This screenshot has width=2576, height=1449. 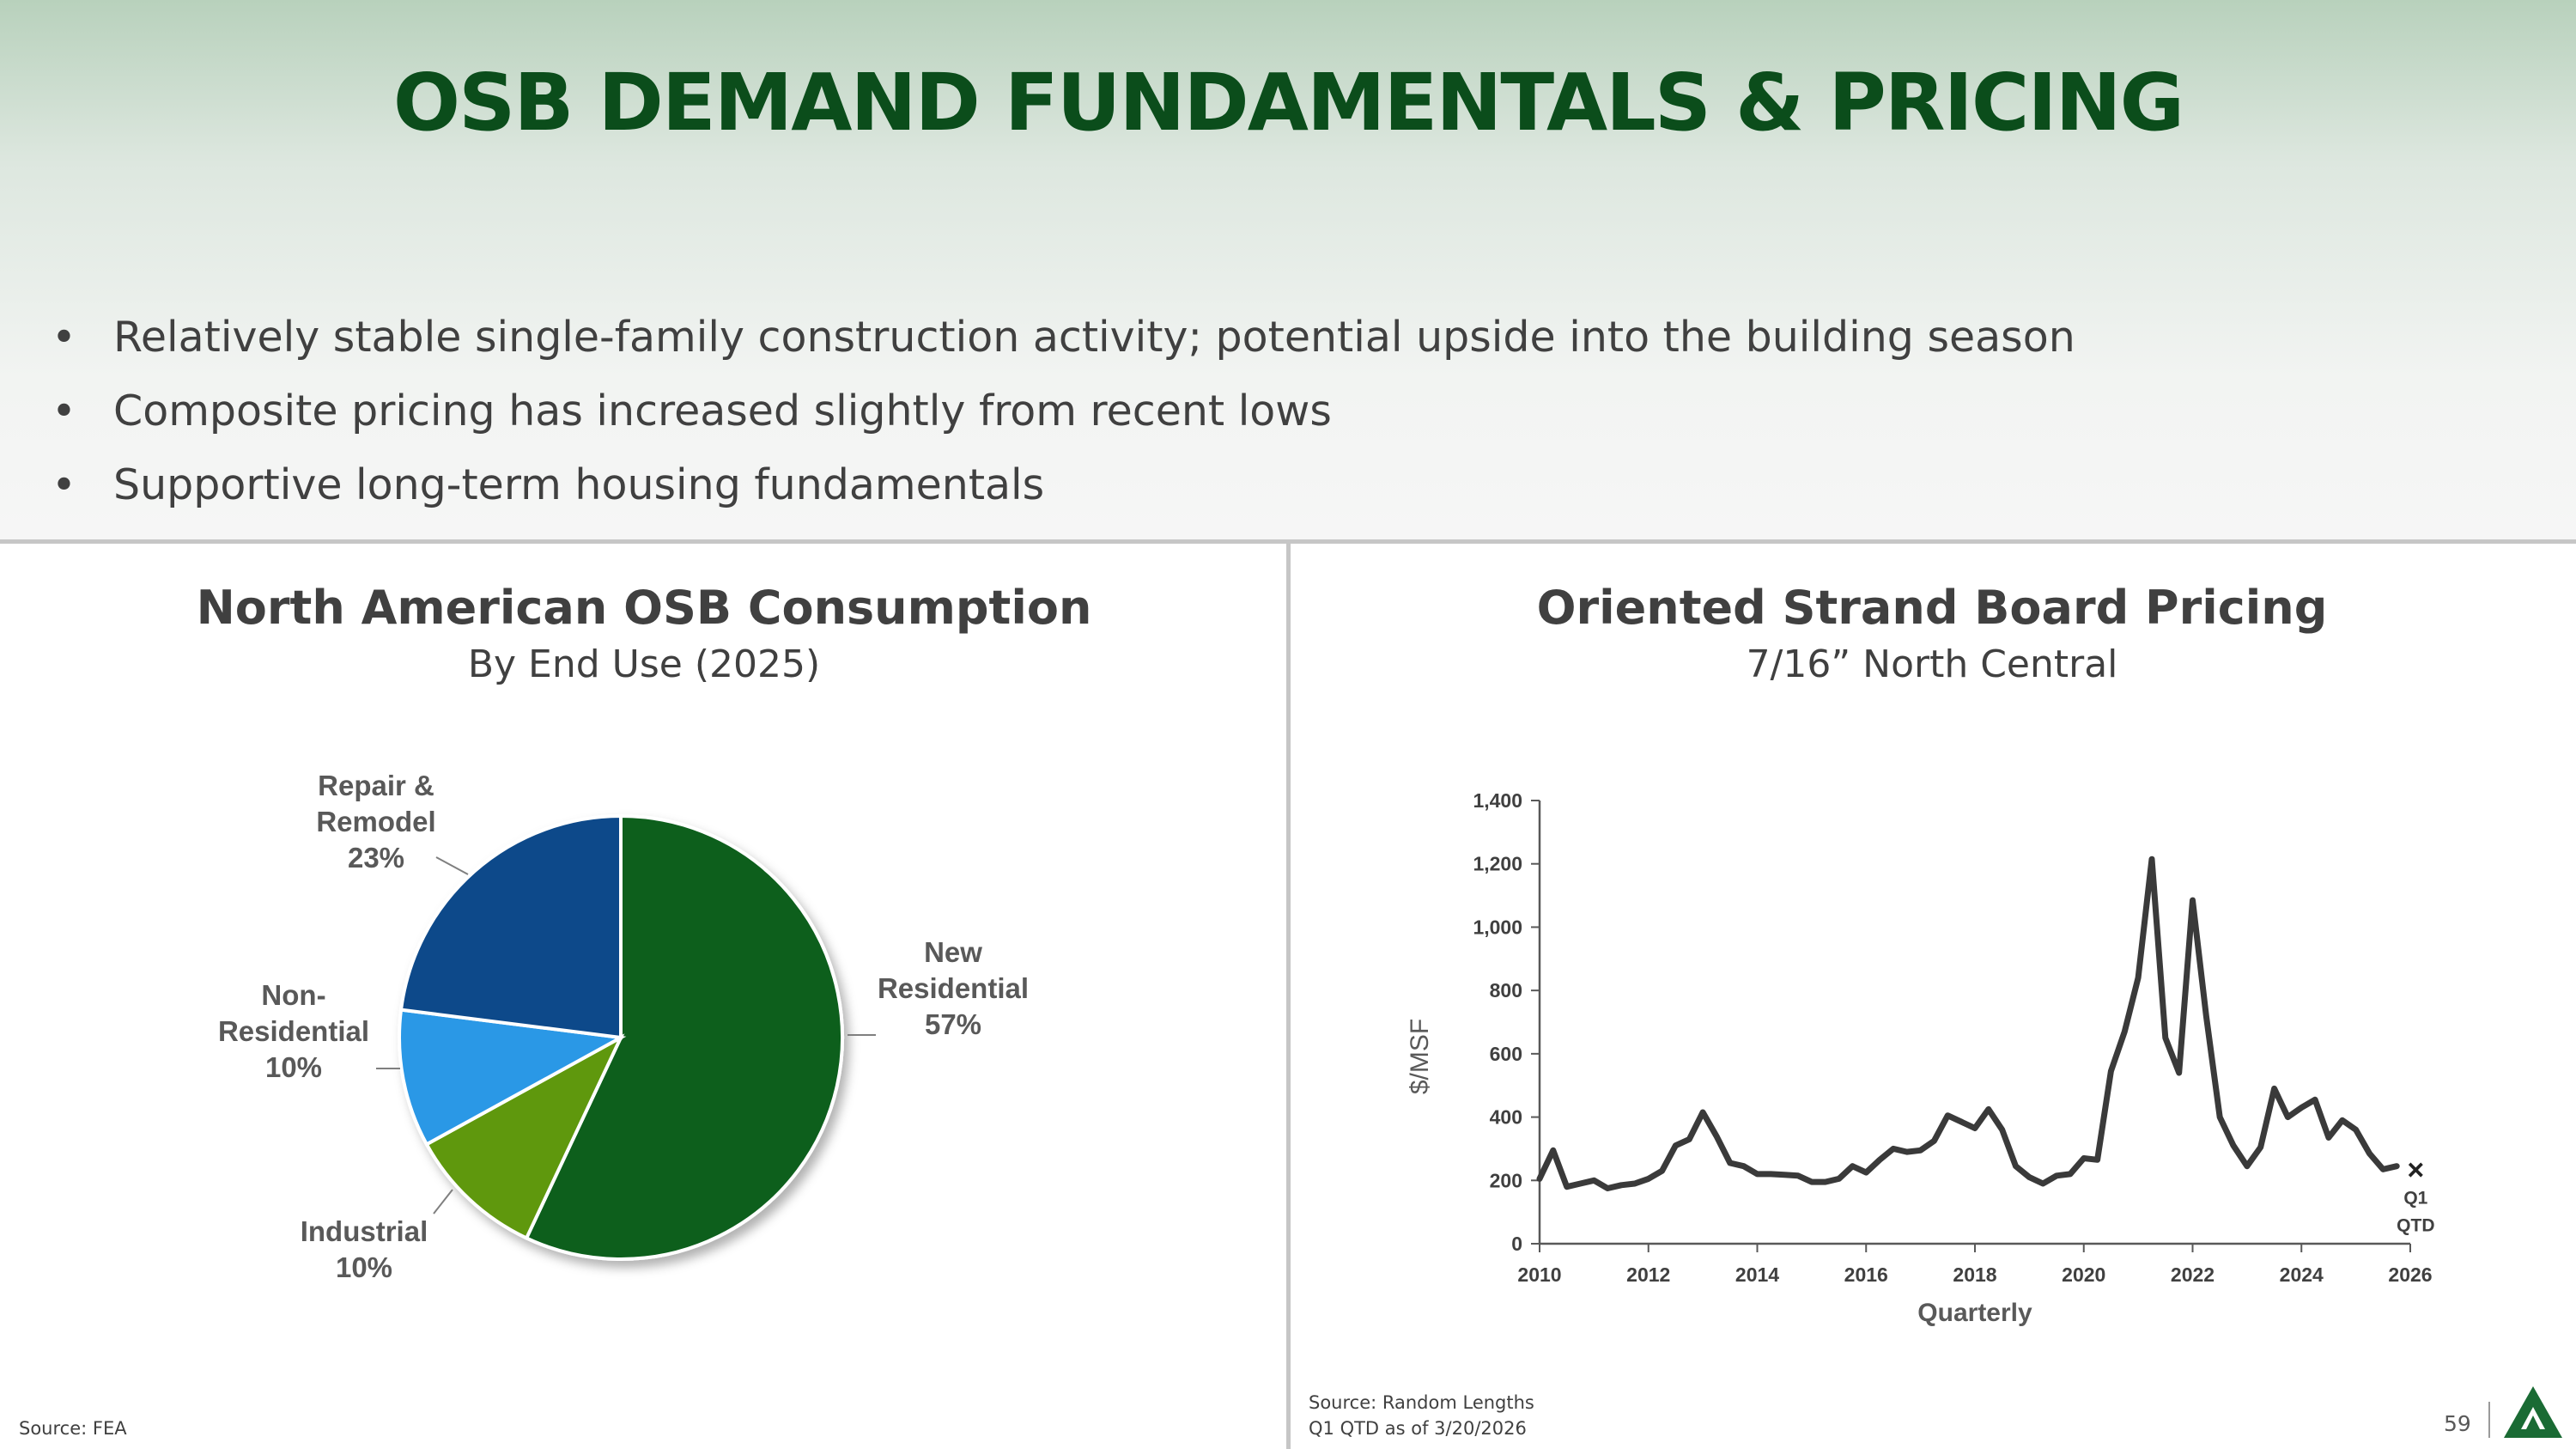 What do you see at coordinates (1932, 608) in the screenshot?
I see `line-chart-title: Oriented Strand Board Pricing` at bounding box center [1932, 608].